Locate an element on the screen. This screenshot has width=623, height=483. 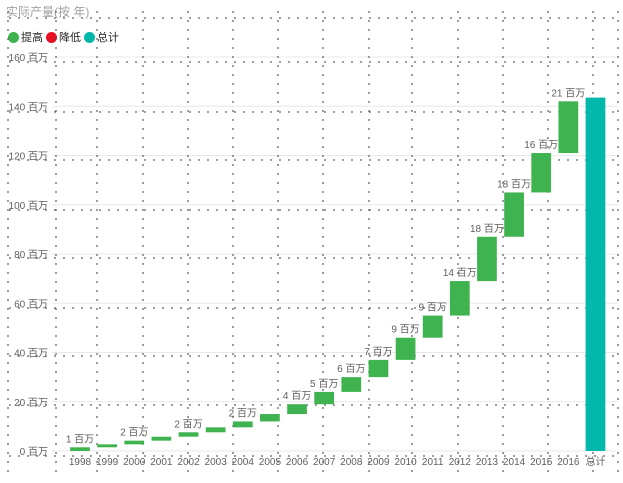
x-tick-label: 2000 is located at coordinates (134, 462).